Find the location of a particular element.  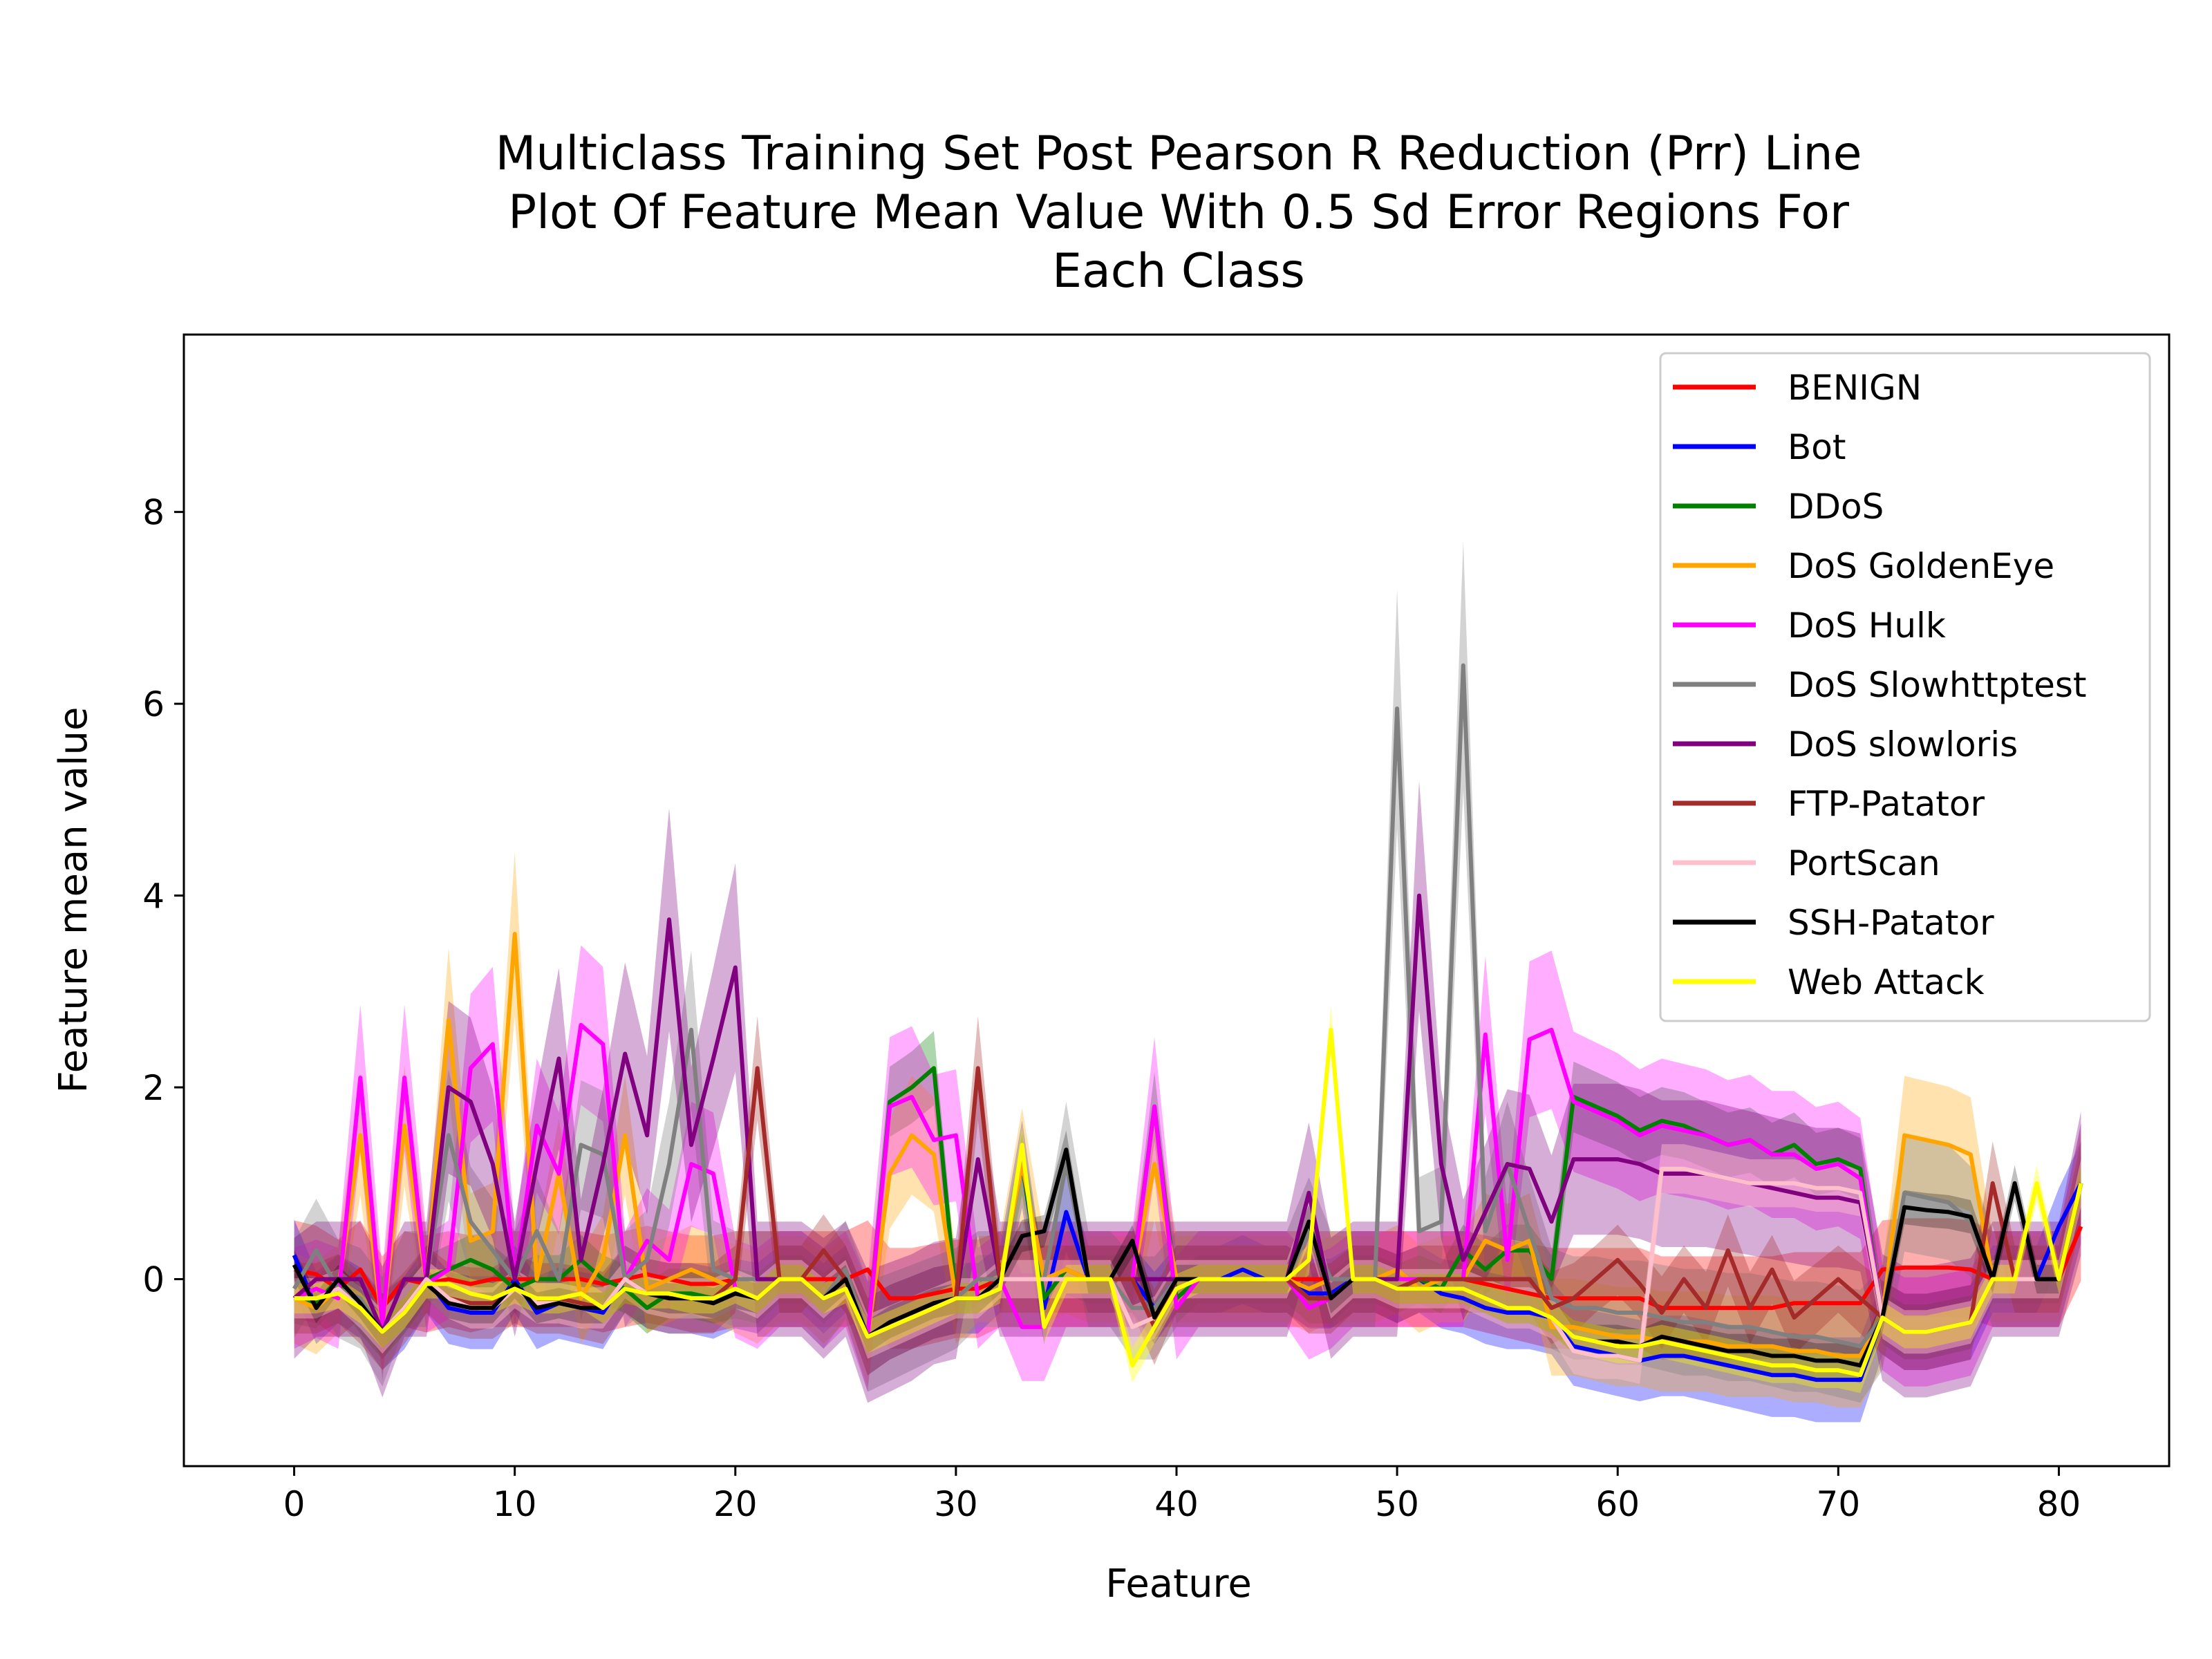

x-tick-label: 10 is located at coordinates (515, 1504).